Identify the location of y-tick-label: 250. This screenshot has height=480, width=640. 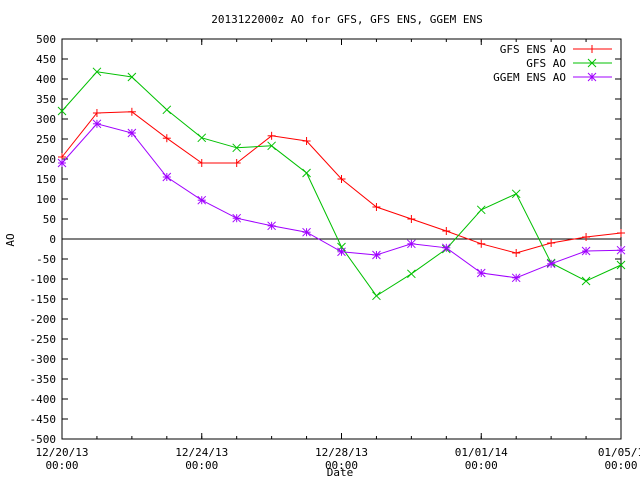
(46, 139).